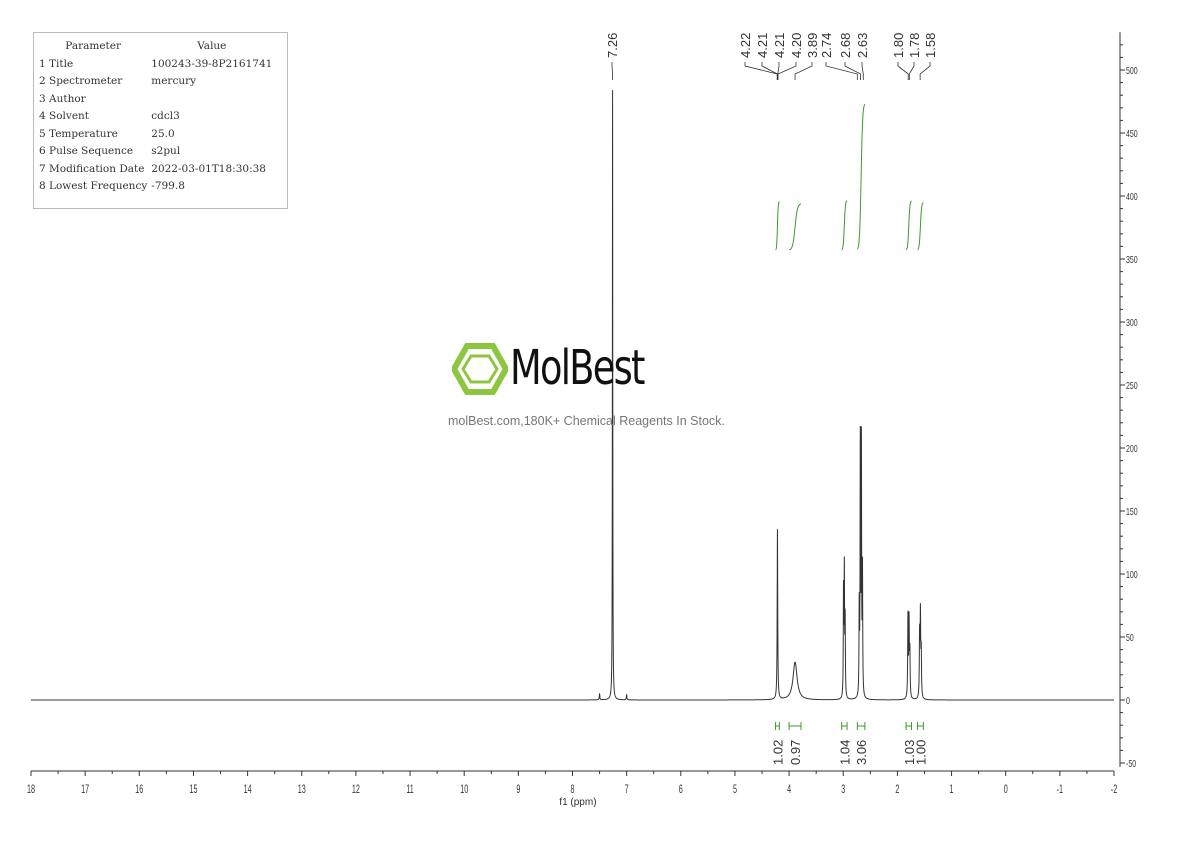 The height and width of the screenshot is (841, 1190). What do you see at coordinates (356, 789) in the screenshot?
I see `x-tick-label: 12` at bounding box center [356, 789].